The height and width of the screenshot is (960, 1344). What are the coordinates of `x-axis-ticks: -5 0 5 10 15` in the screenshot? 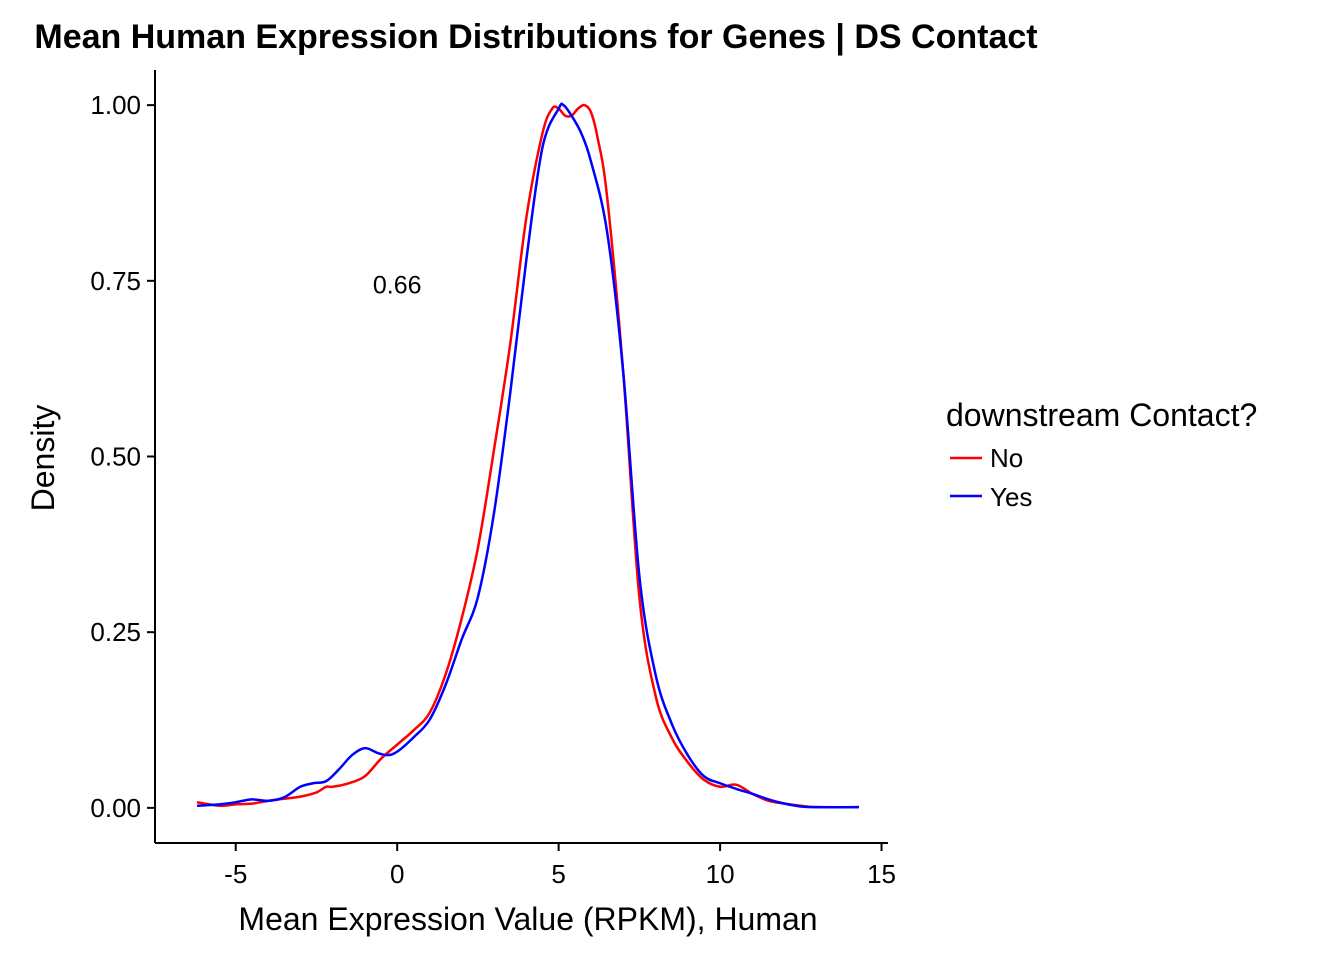 It's located at (560, 866).